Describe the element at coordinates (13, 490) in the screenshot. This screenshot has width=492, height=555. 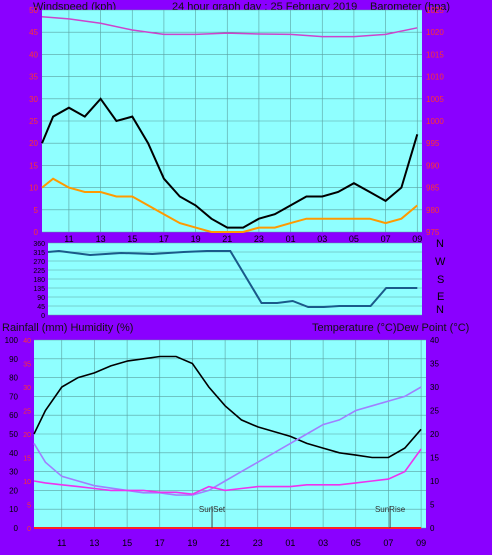
I see `humidity-y-tick: 20` at that location.